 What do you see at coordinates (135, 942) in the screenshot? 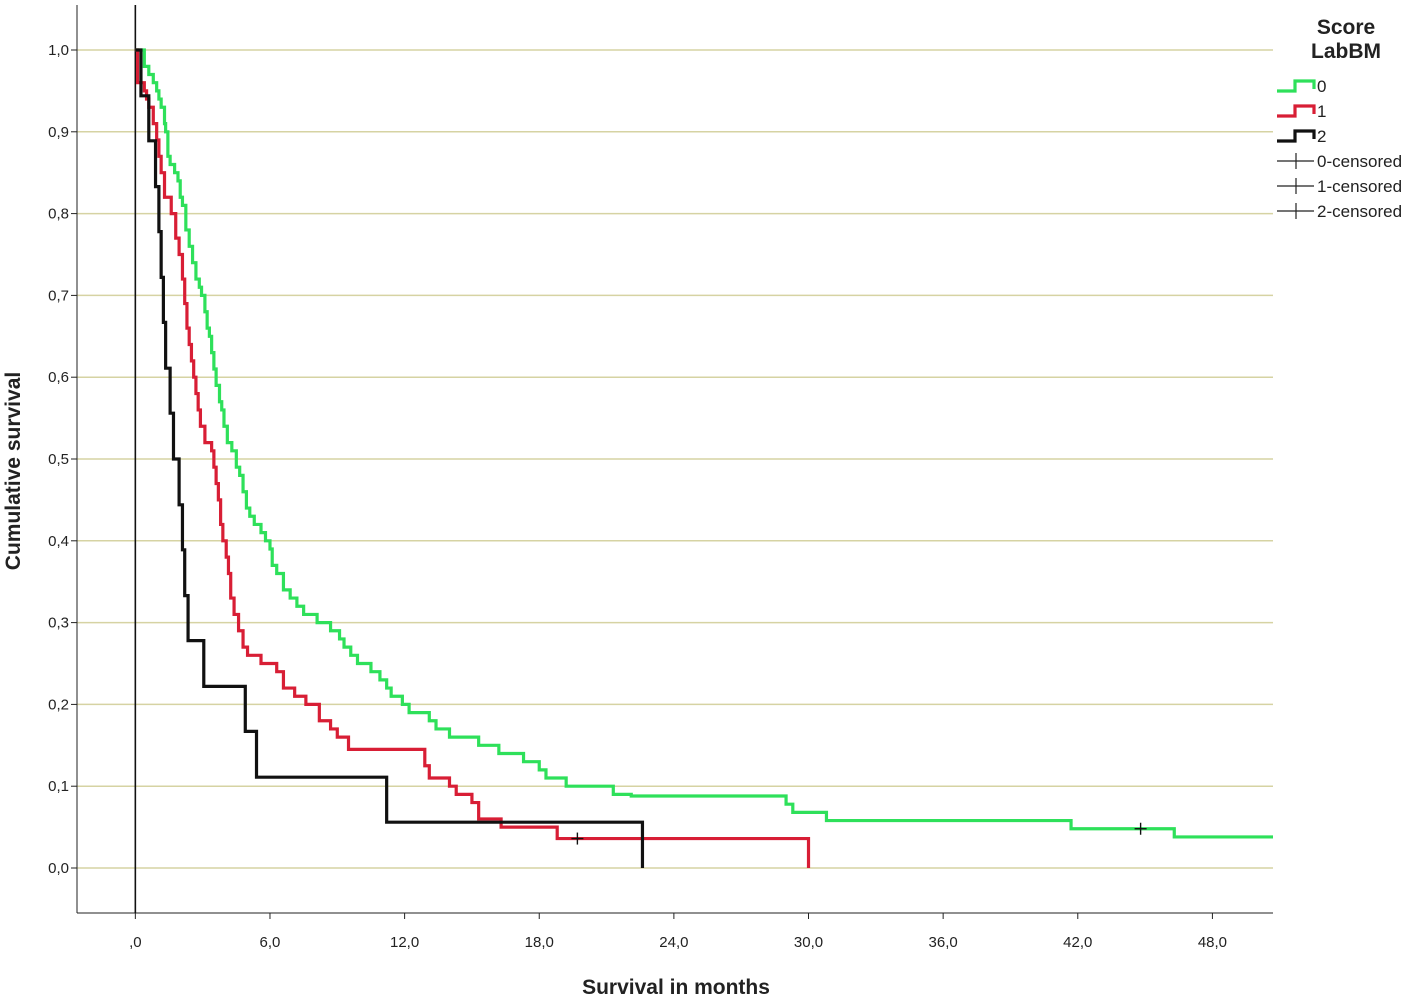
I see `x-tick-label-0: ,0` at bounding box center [135, 942].